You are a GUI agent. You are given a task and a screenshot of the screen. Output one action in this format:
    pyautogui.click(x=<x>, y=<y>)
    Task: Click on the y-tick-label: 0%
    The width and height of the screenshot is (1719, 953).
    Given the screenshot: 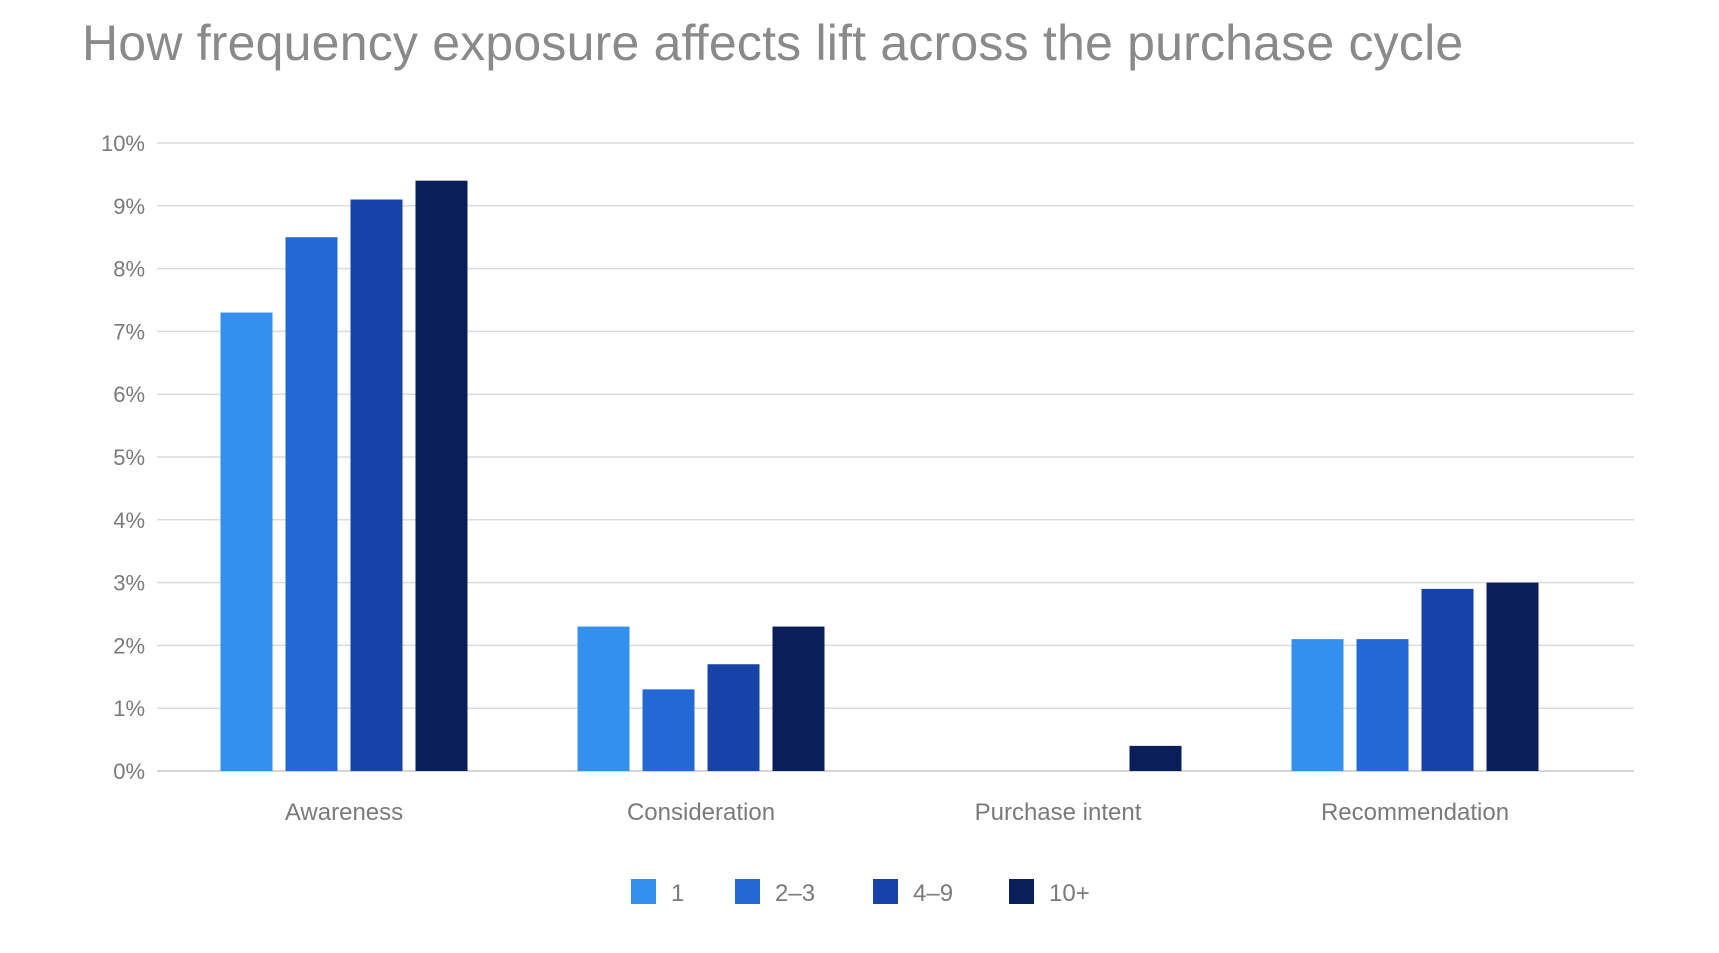 What is the action you would take?
    pyautogui.click(x=129, y=771)
    